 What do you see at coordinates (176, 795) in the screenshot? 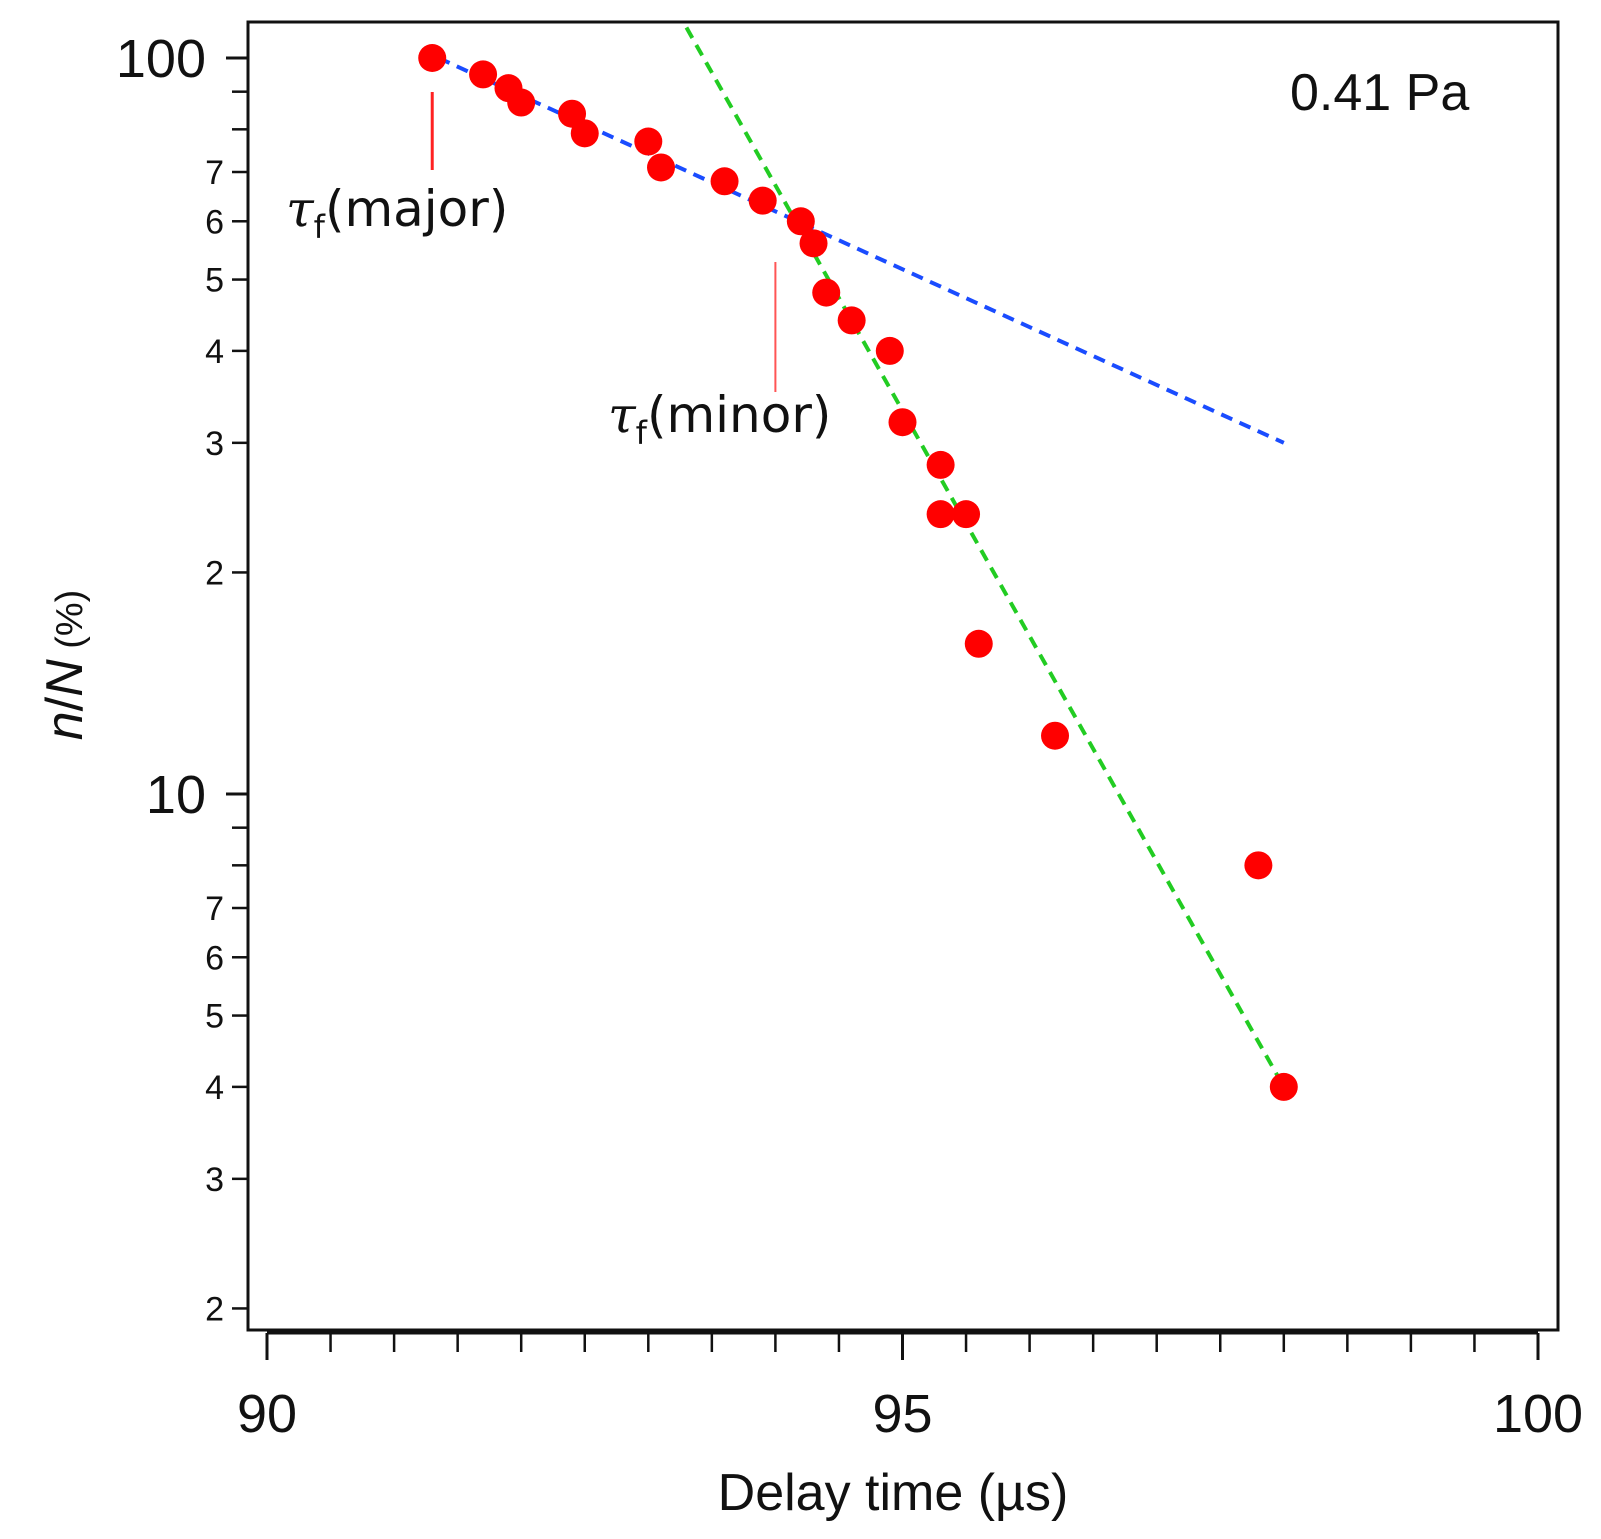
I see `y-major-tick-label: 10` at bounding box center [176, 795].